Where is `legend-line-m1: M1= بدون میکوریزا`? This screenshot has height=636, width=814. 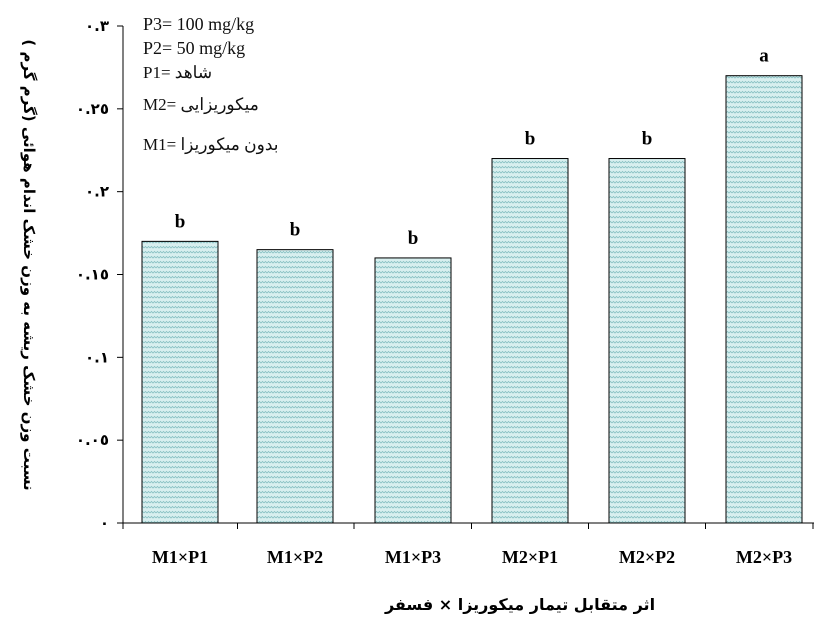 legend-line-m1: M1= بدون میکوریزا is located at coordinates (211, 145).